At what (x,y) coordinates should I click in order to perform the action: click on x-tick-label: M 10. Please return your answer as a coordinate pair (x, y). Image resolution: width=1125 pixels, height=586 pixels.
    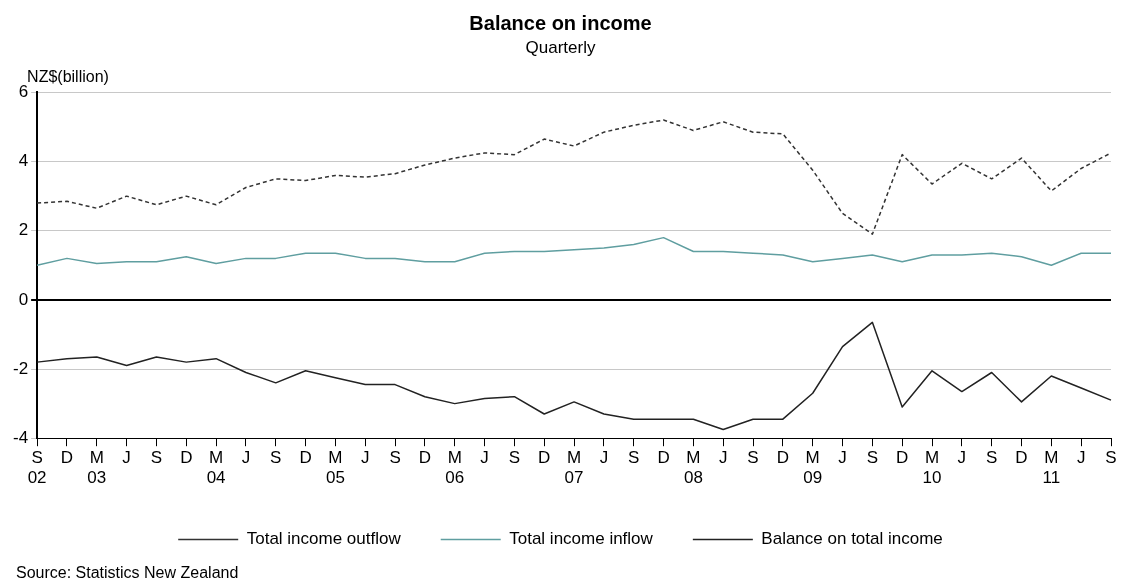
    Looking at the image, I should click on (932, 468).